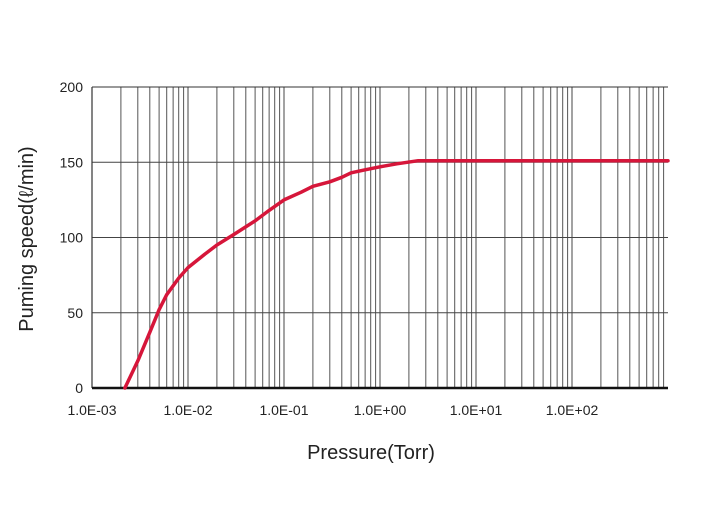 The image size is (720, 520). I want to click on y-tick-label: 150, so click(72, 162).